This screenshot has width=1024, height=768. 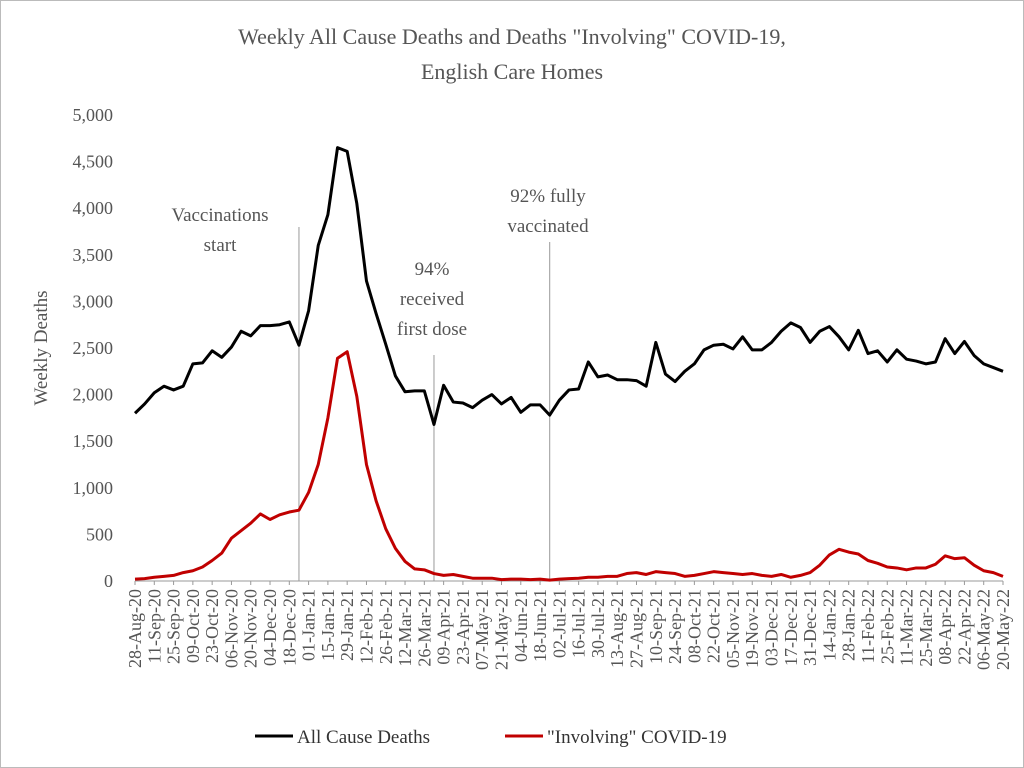 I want to click on y-tick-label: 3,500, so click(x=93, y=255).